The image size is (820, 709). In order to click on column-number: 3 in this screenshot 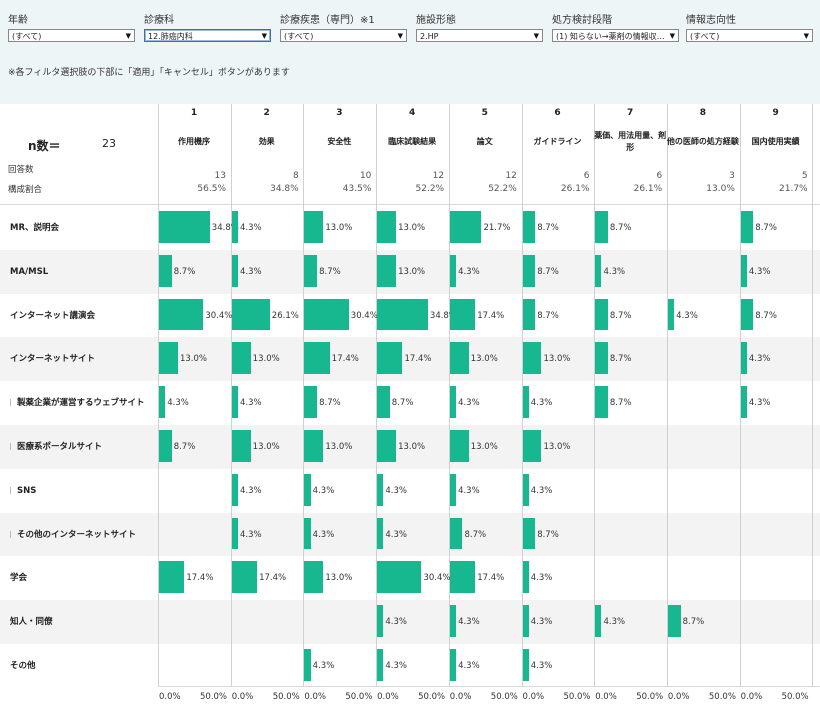, I will do `click(339, 113)`.